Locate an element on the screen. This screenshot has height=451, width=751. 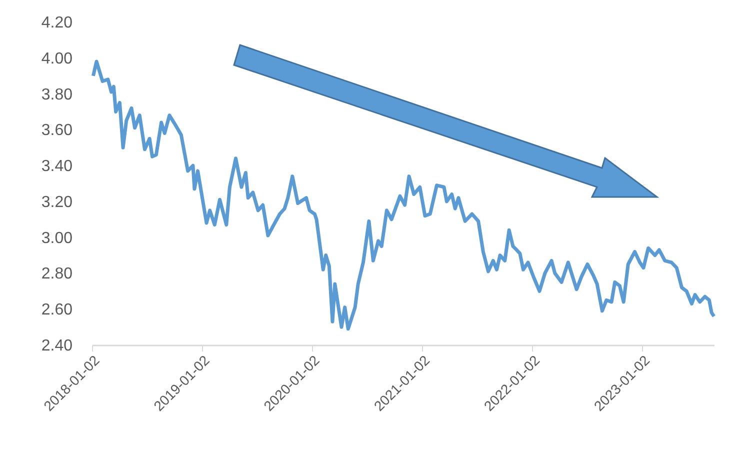
y-tick-label: 3.80 is located at coordinates (57, 95).